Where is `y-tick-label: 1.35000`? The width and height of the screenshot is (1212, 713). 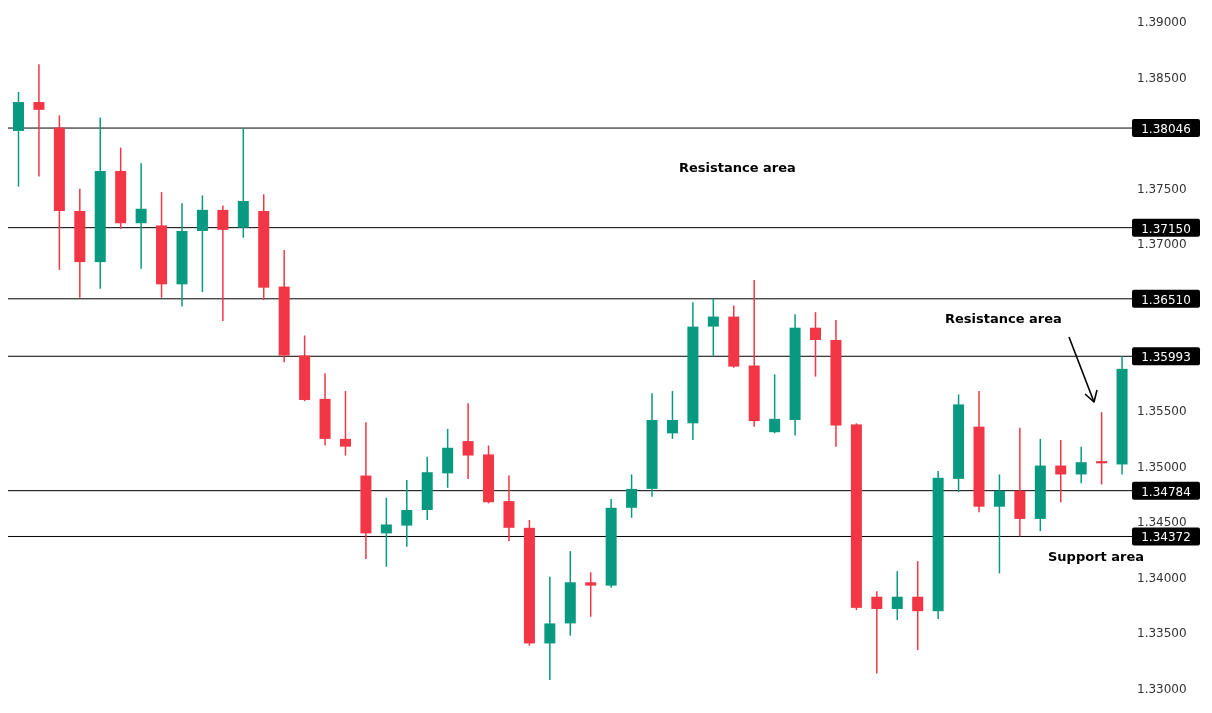
y-tick-label: 1.35000 is located at coordinates (1162, 466).